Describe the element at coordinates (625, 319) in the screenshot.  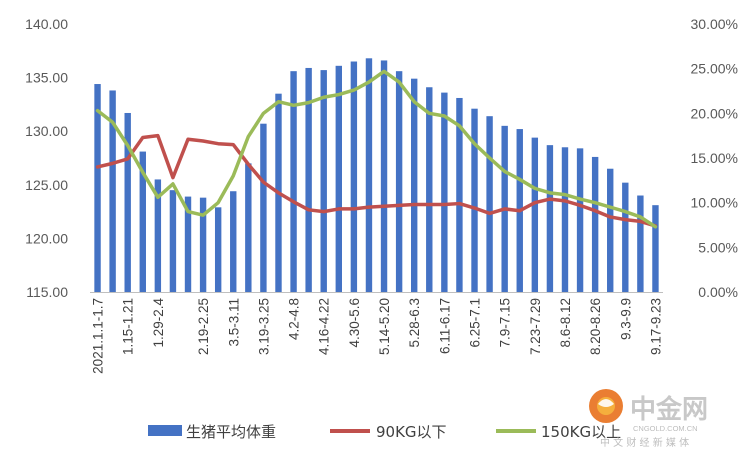
I see `x-tick-17: 9.3-9.9` at that location.